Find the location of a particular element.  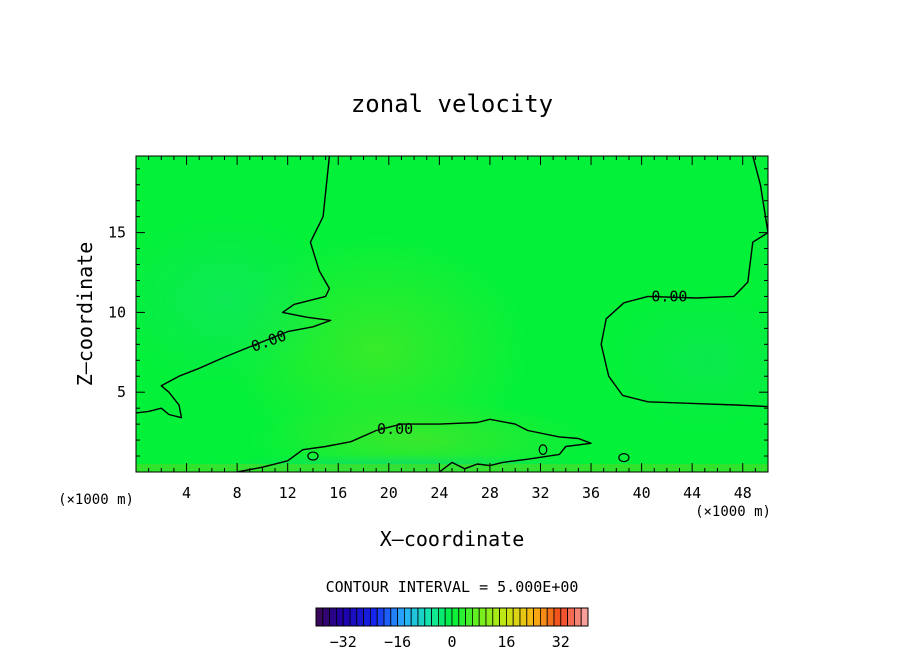

x-tick-label: 48 is located at coordinates (743, 493).